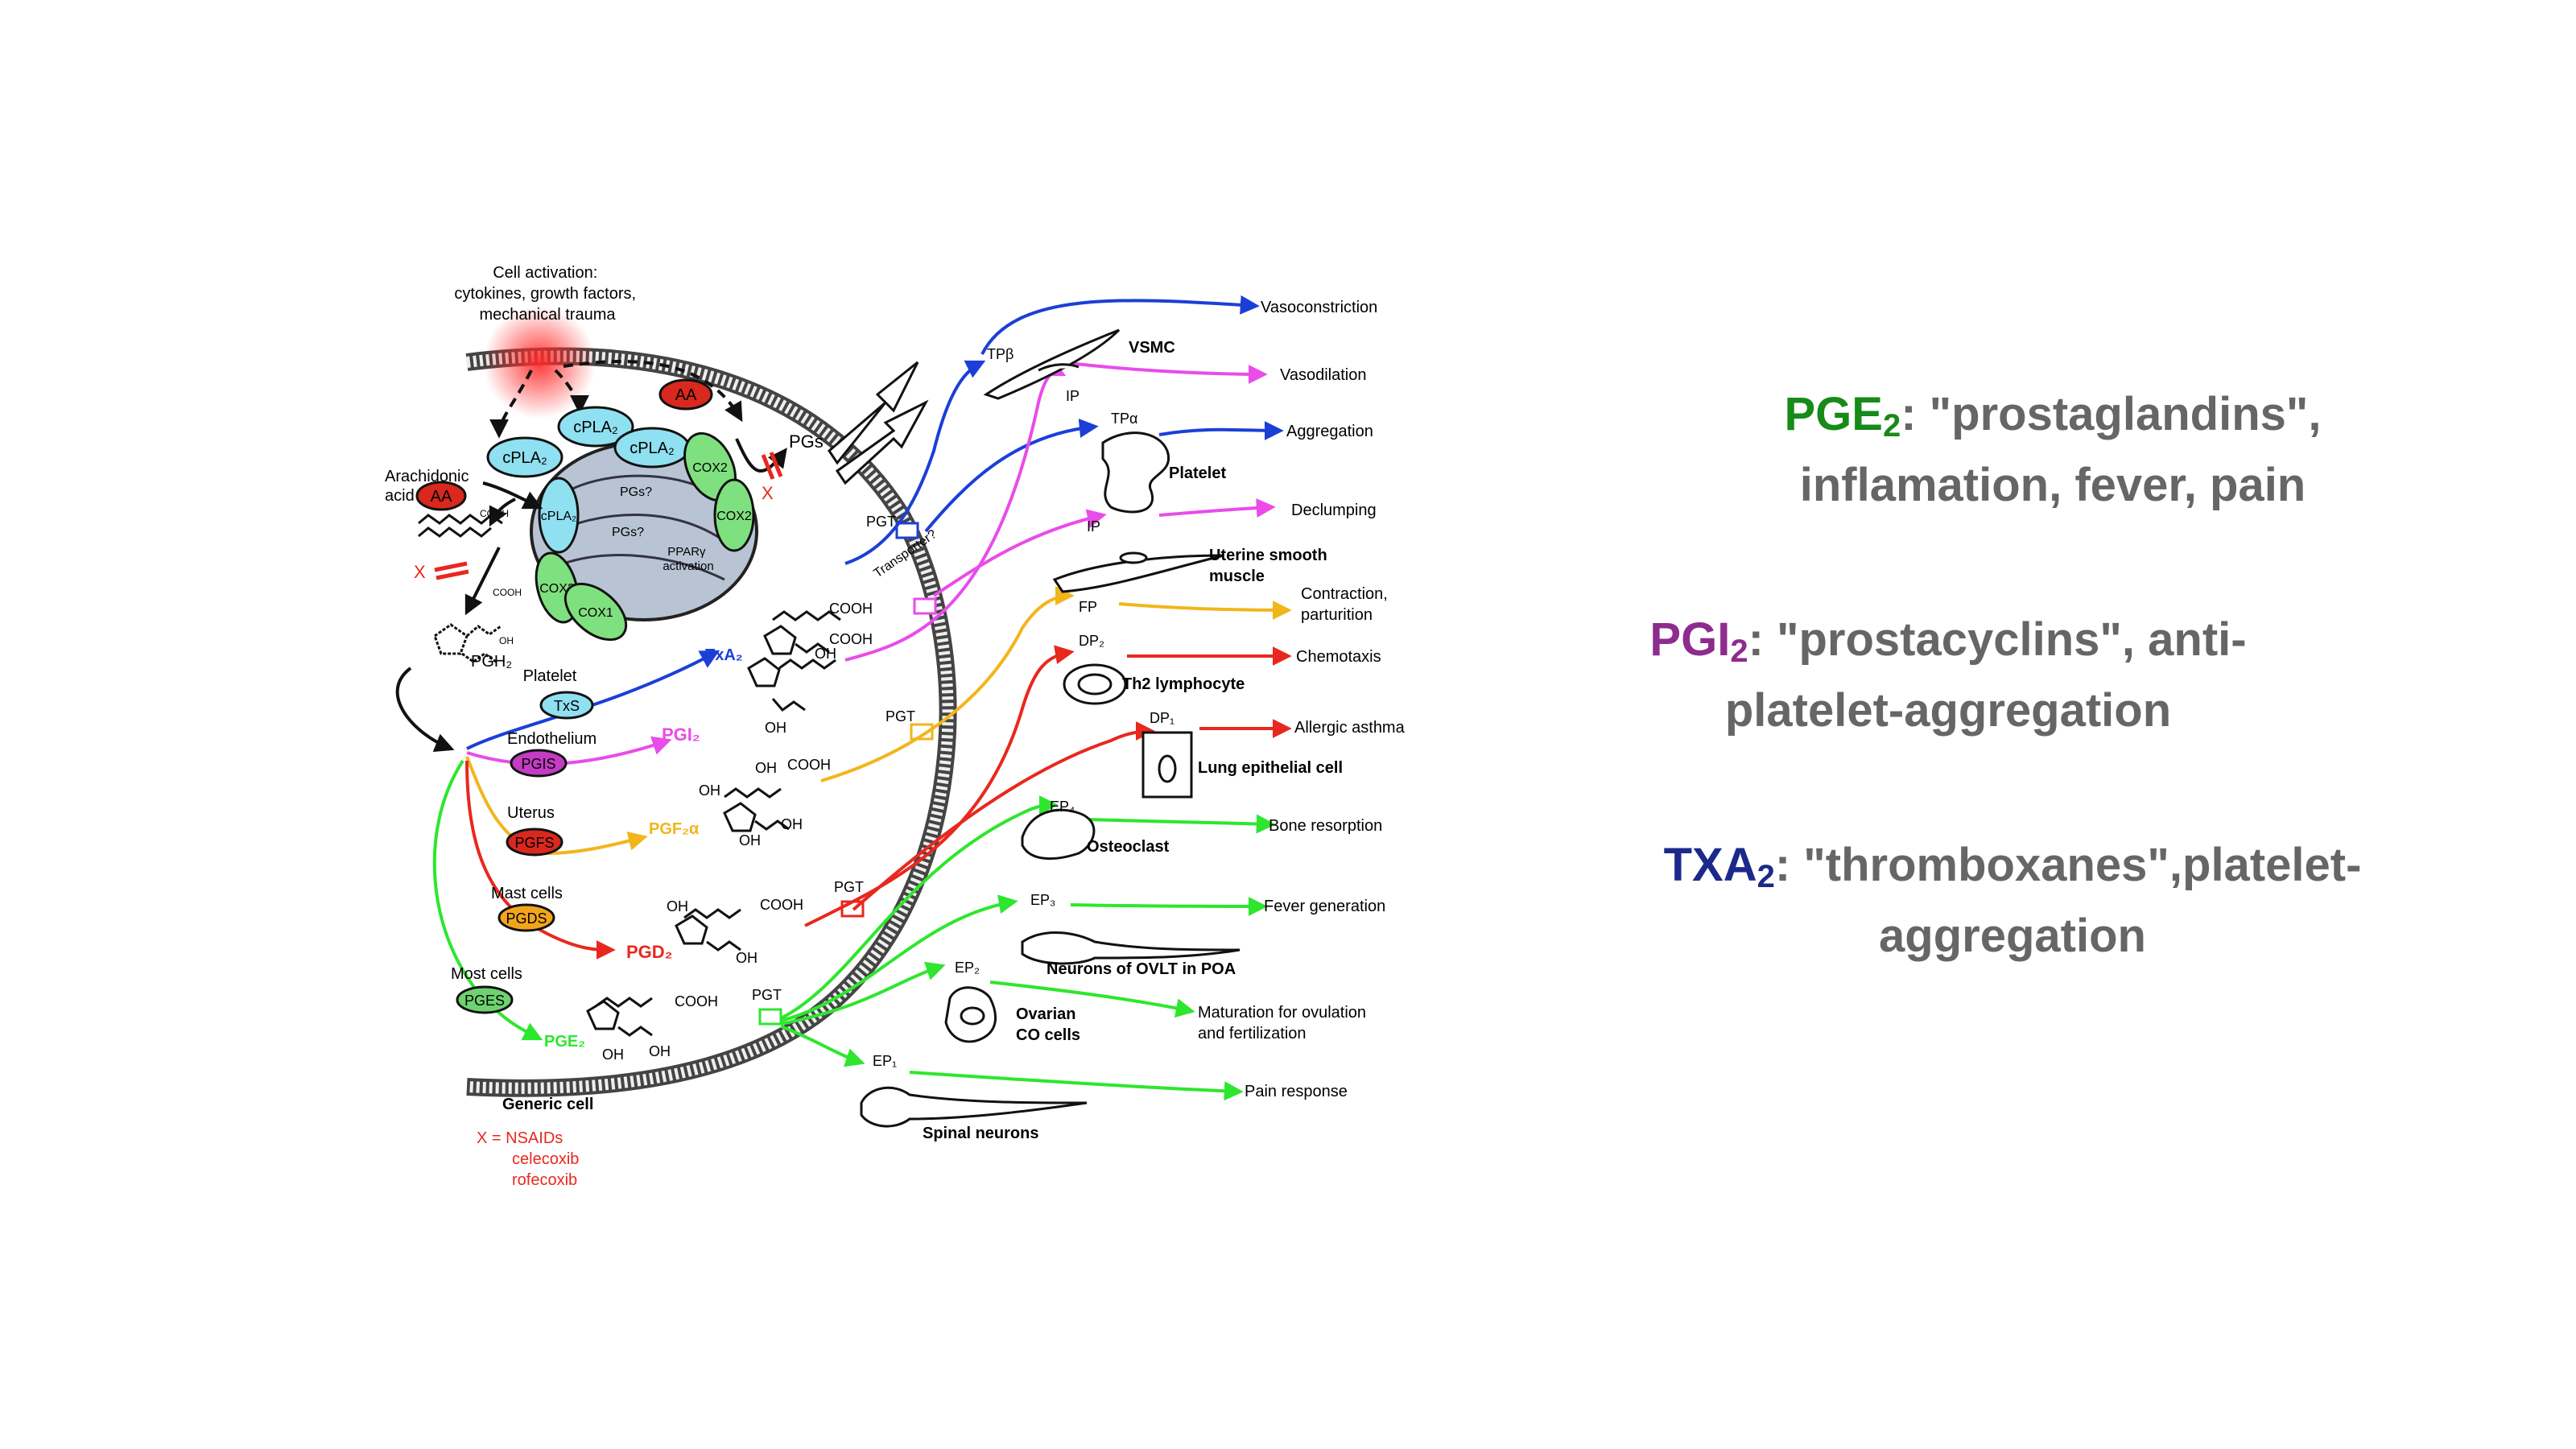 The image size is (2576, 1449). I want to click on svg-text: Pain response, so click(1296, 1091).